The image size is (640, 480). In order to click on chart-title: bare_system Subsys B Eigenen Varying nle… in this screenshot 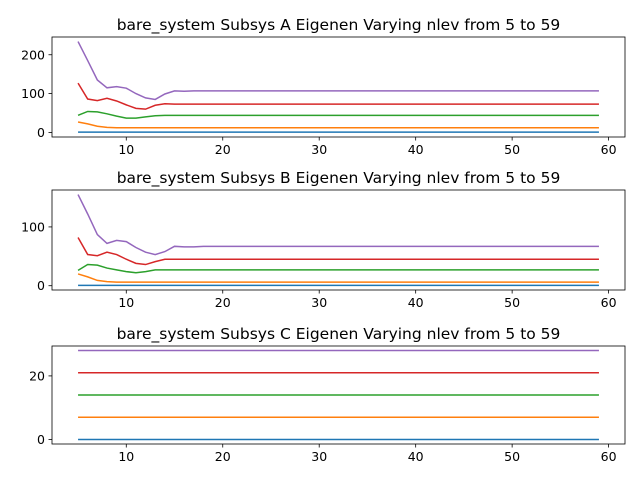, I will do `click(339, 178)`.